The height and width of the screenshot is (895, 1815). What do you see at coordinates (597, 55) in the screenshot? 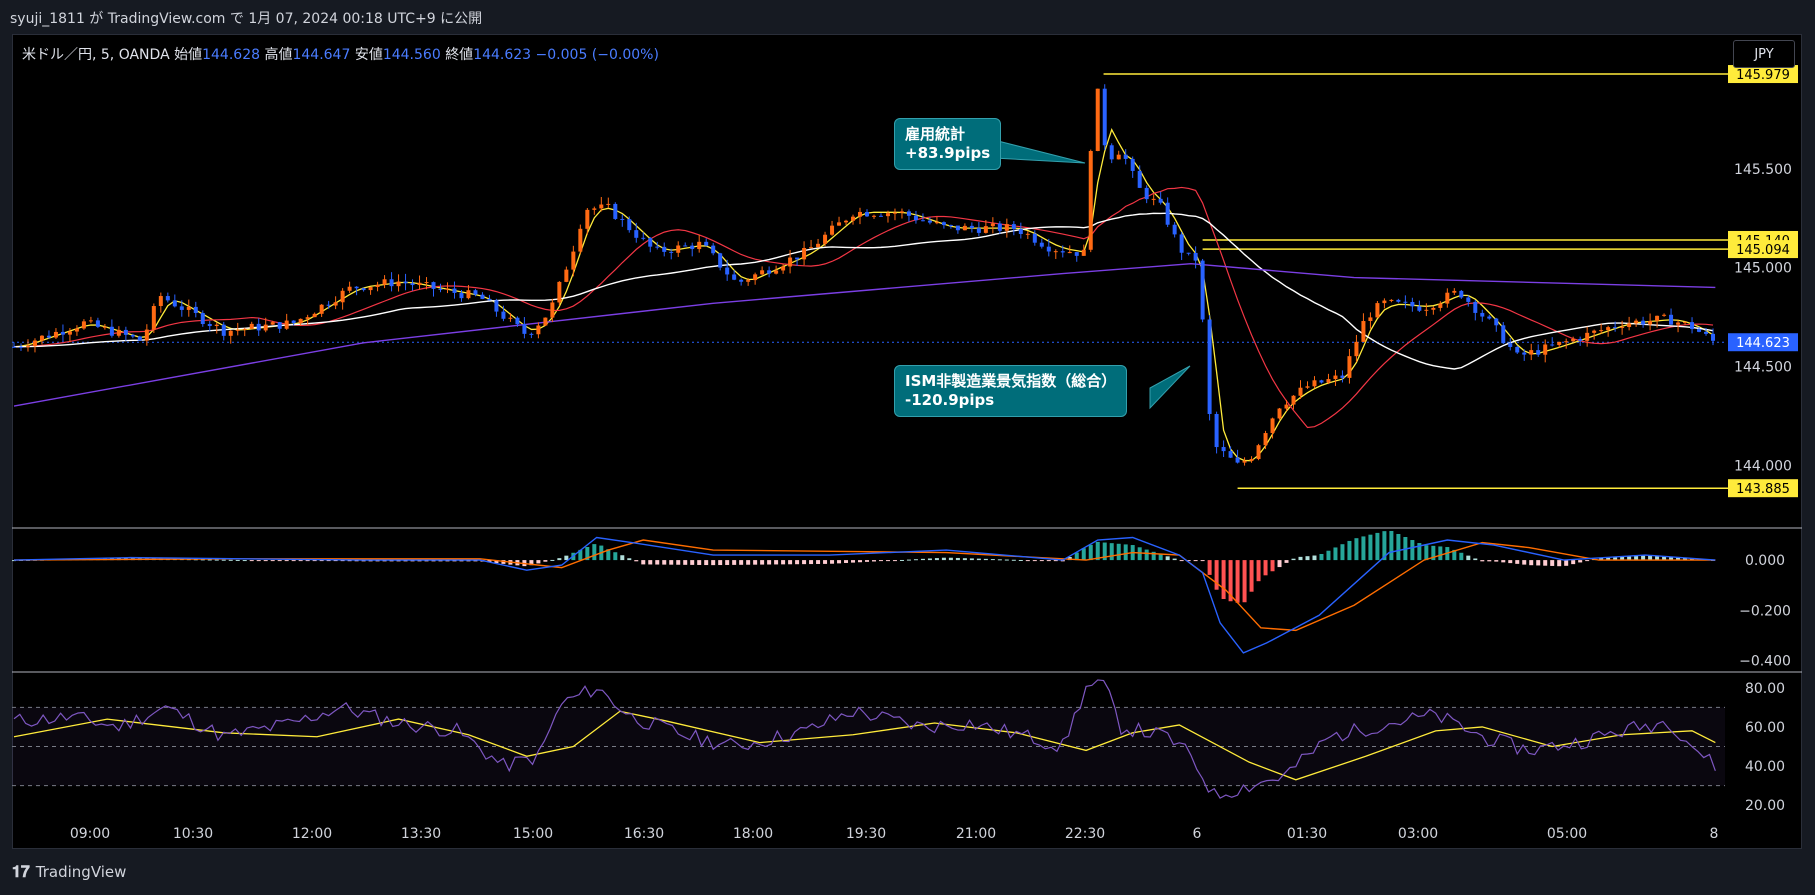
I see `change-value: −0.005 (−0.00%)` at bounding box center [597, 55].